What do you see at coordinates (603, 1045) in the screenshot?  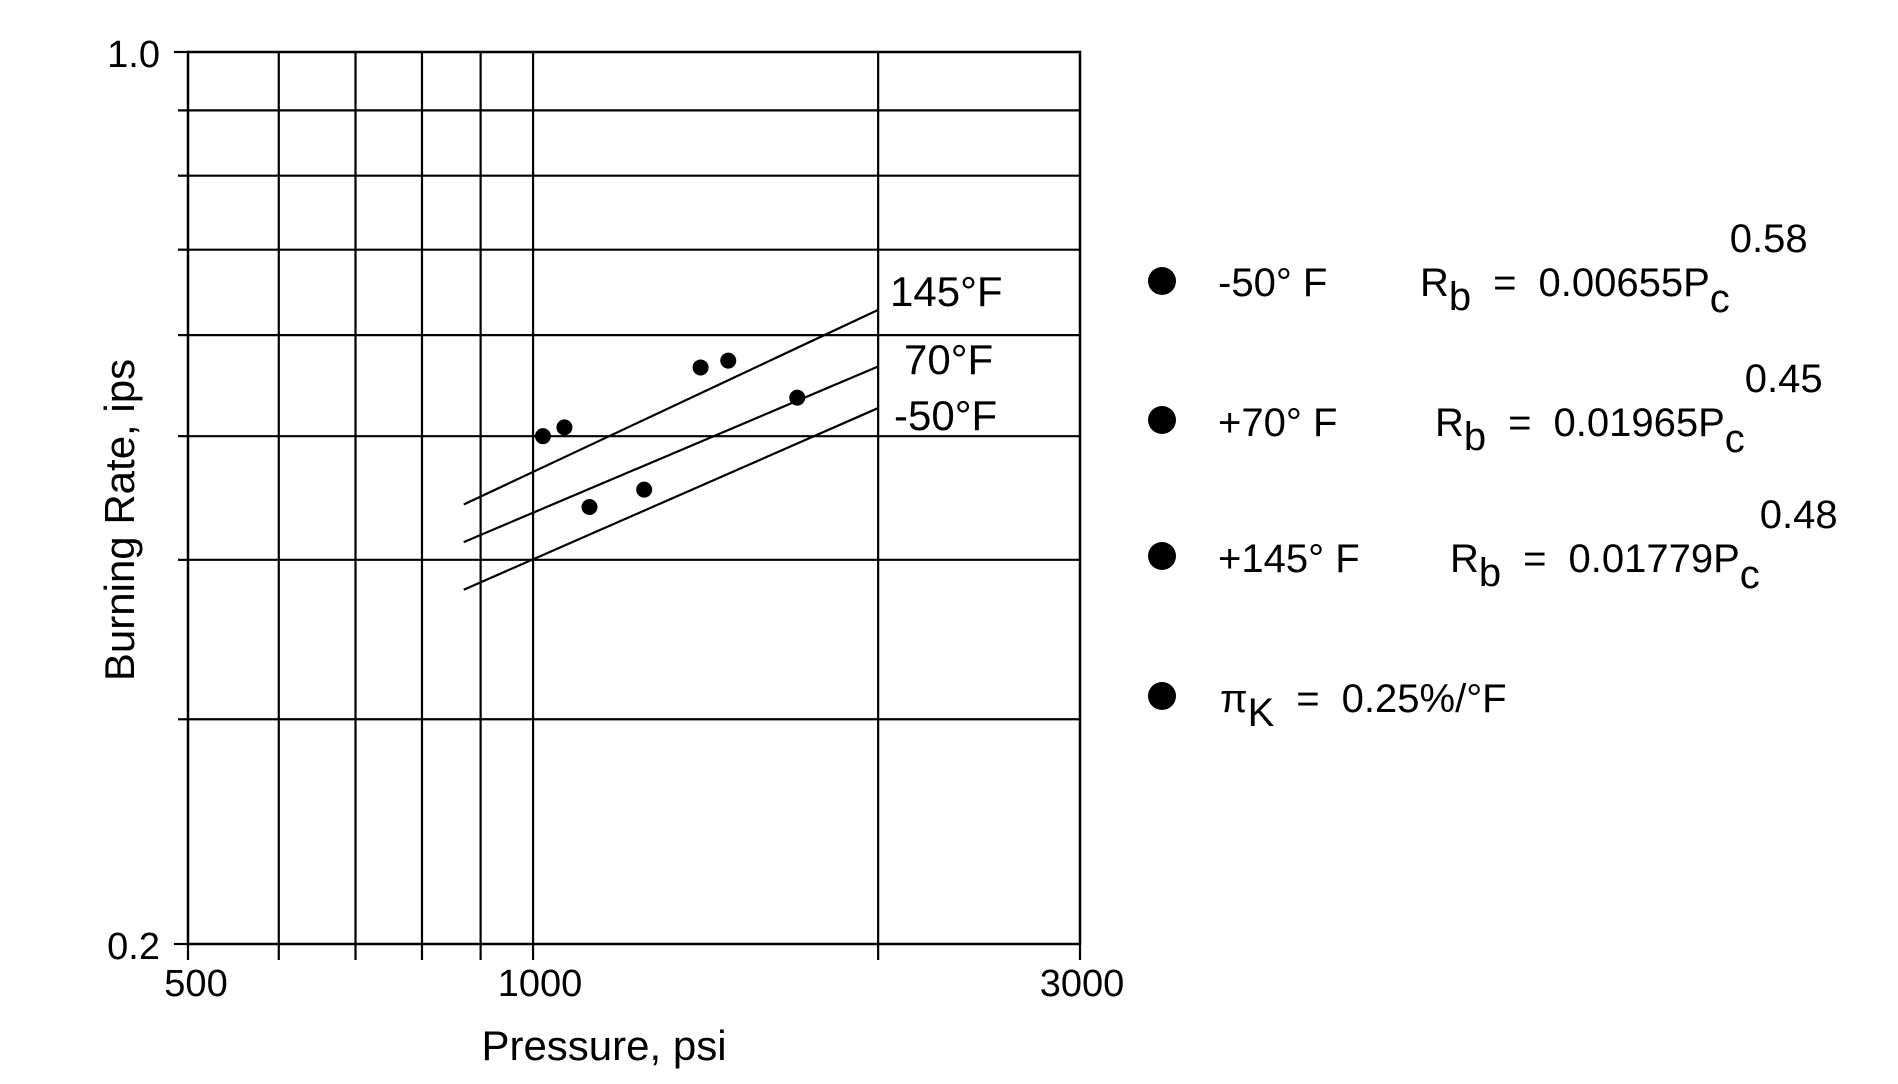 I see `x-axis-label: Pressure, psi` at bounding box center [603, 1045].